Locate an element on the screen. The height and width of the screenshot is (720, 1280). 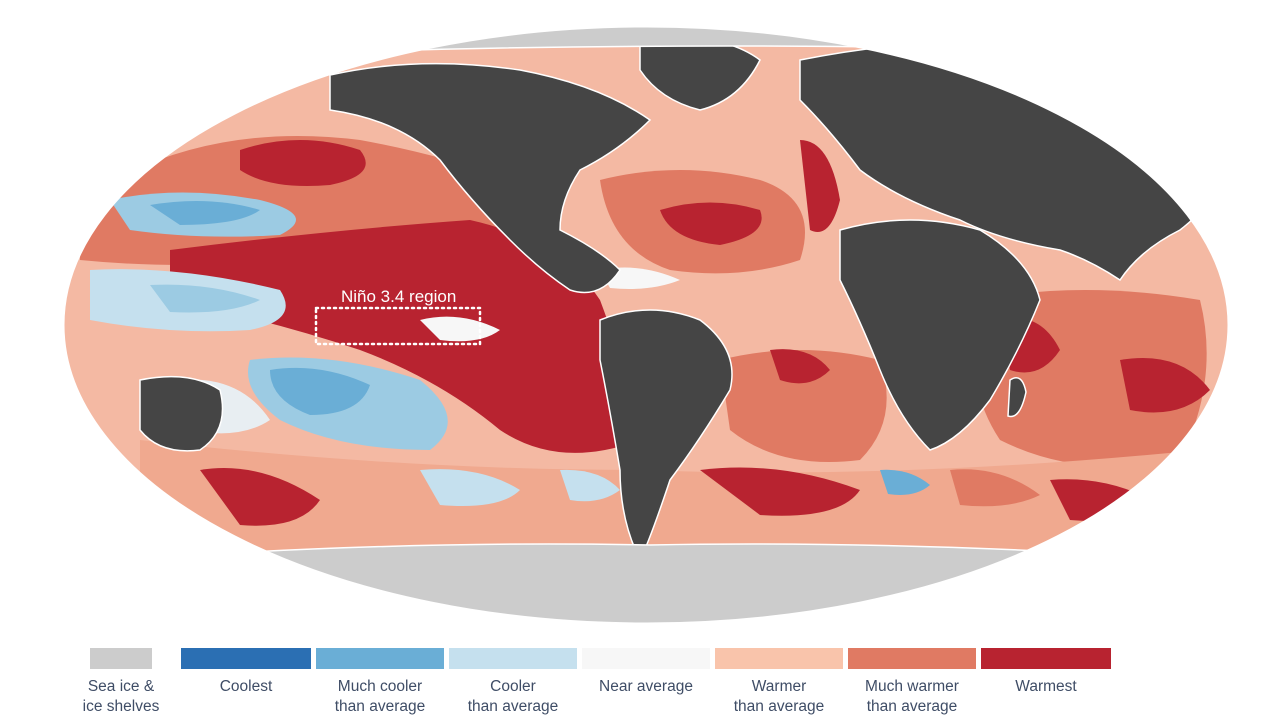
legend-label: Warmer than average is located at coordinates (779, 697).